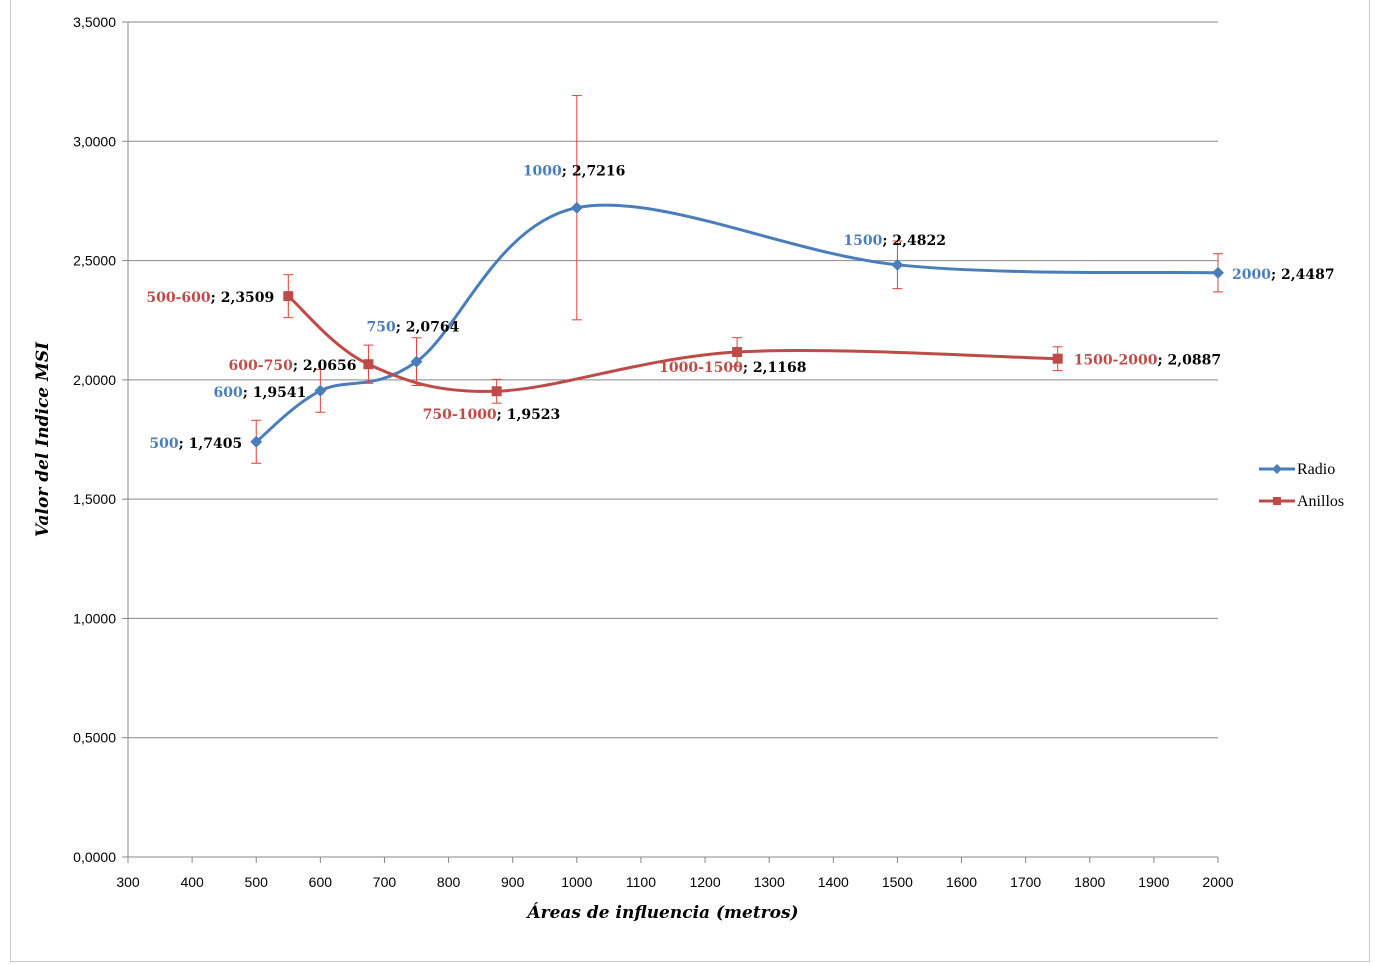 The width and height of the screenshot is (1375, 965). I want to click on x-tick-label: 1500, so click(897, 882).